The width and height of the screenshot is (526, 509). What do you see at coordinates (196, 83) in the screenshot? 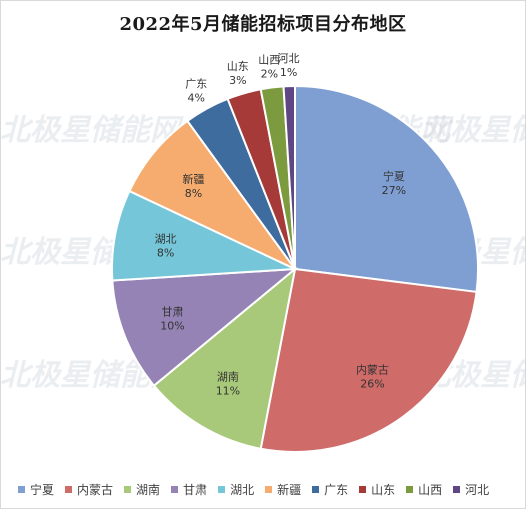
I see `slice-category-label: 广东` at bounding box center [196, 83].